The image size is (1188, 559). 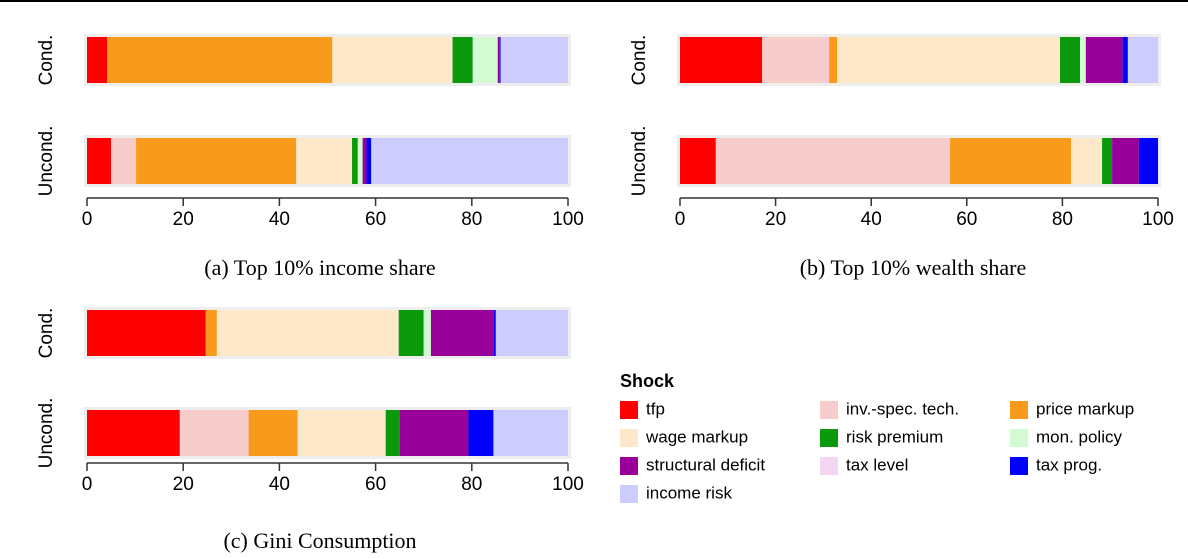 I want to click on legend-label: risk premium, so click(x=894, y=436).